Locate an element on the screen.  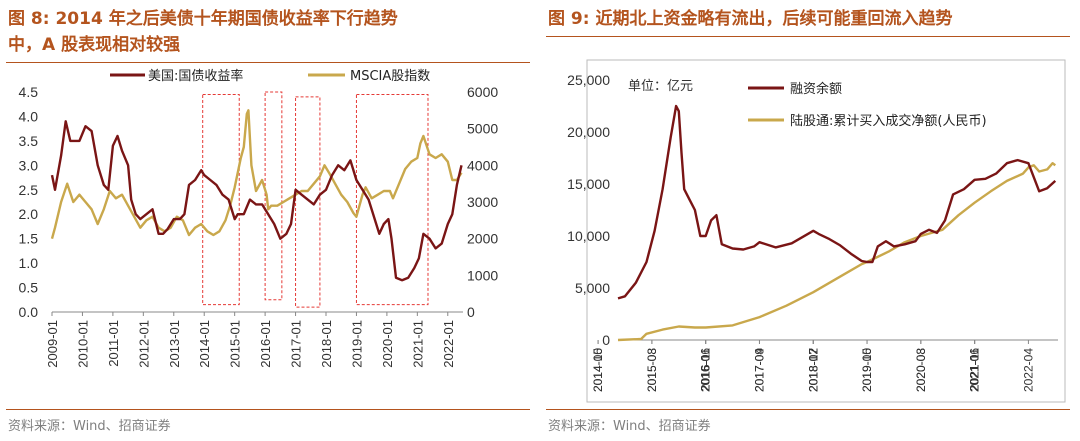
y-left-tick-label: 4.5 is located at coordinates (29, 92).